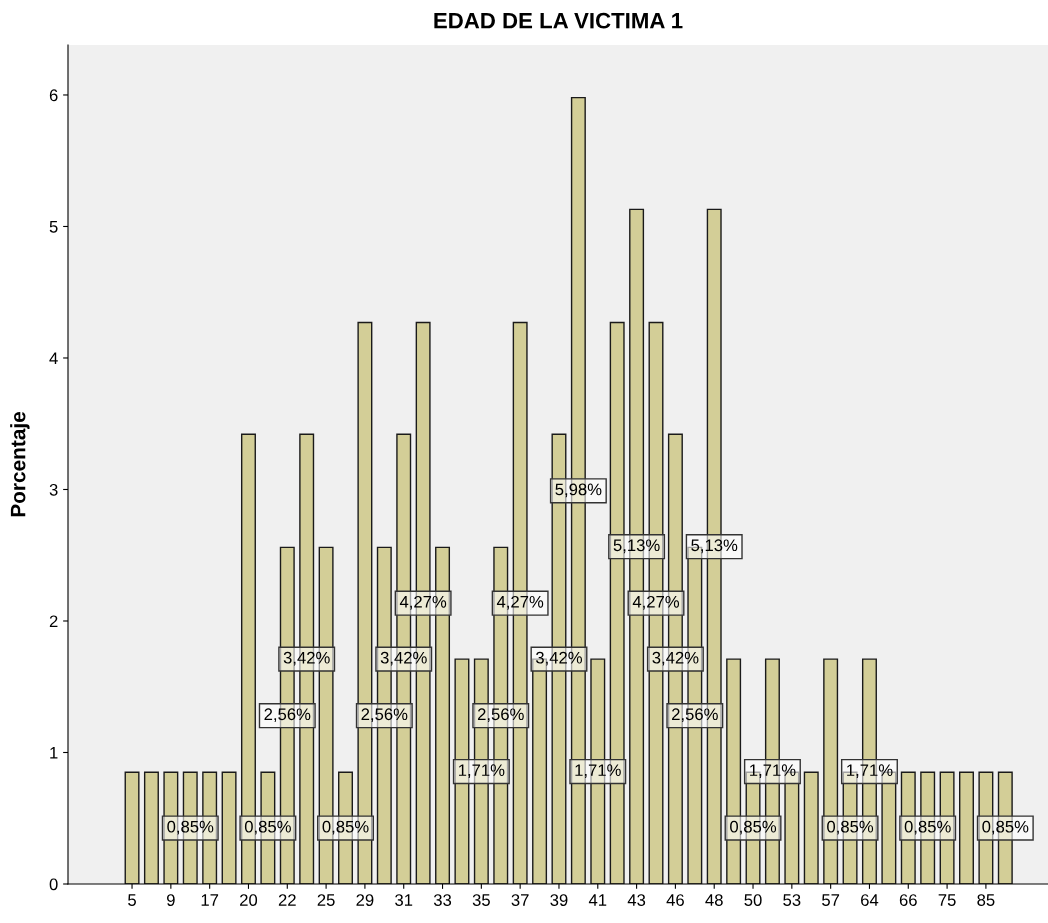 This screenshot has width=1048, height=923. I want to click on x-tick-label: 75, so click(947, 900).